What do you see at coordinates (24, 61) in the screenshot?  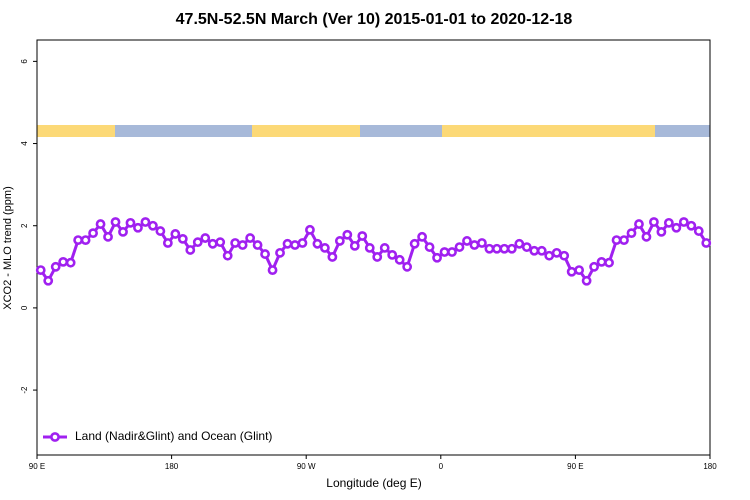 I see `y-tick-label: 6` at bounding box center [24, 61].